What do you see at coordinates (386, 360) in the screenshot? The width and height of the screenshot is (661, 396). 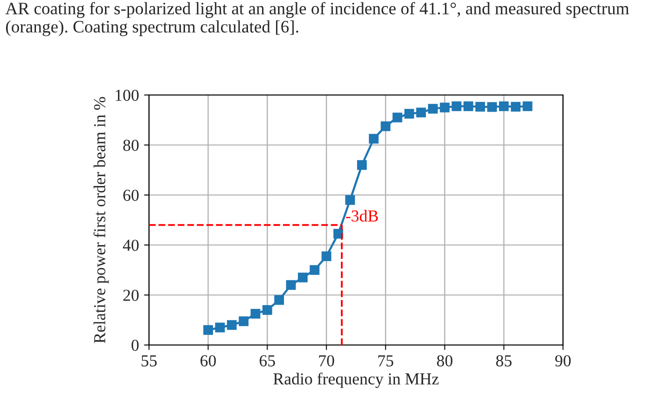 I see `x-tick-label: 75` at bounding box center [386, 360].